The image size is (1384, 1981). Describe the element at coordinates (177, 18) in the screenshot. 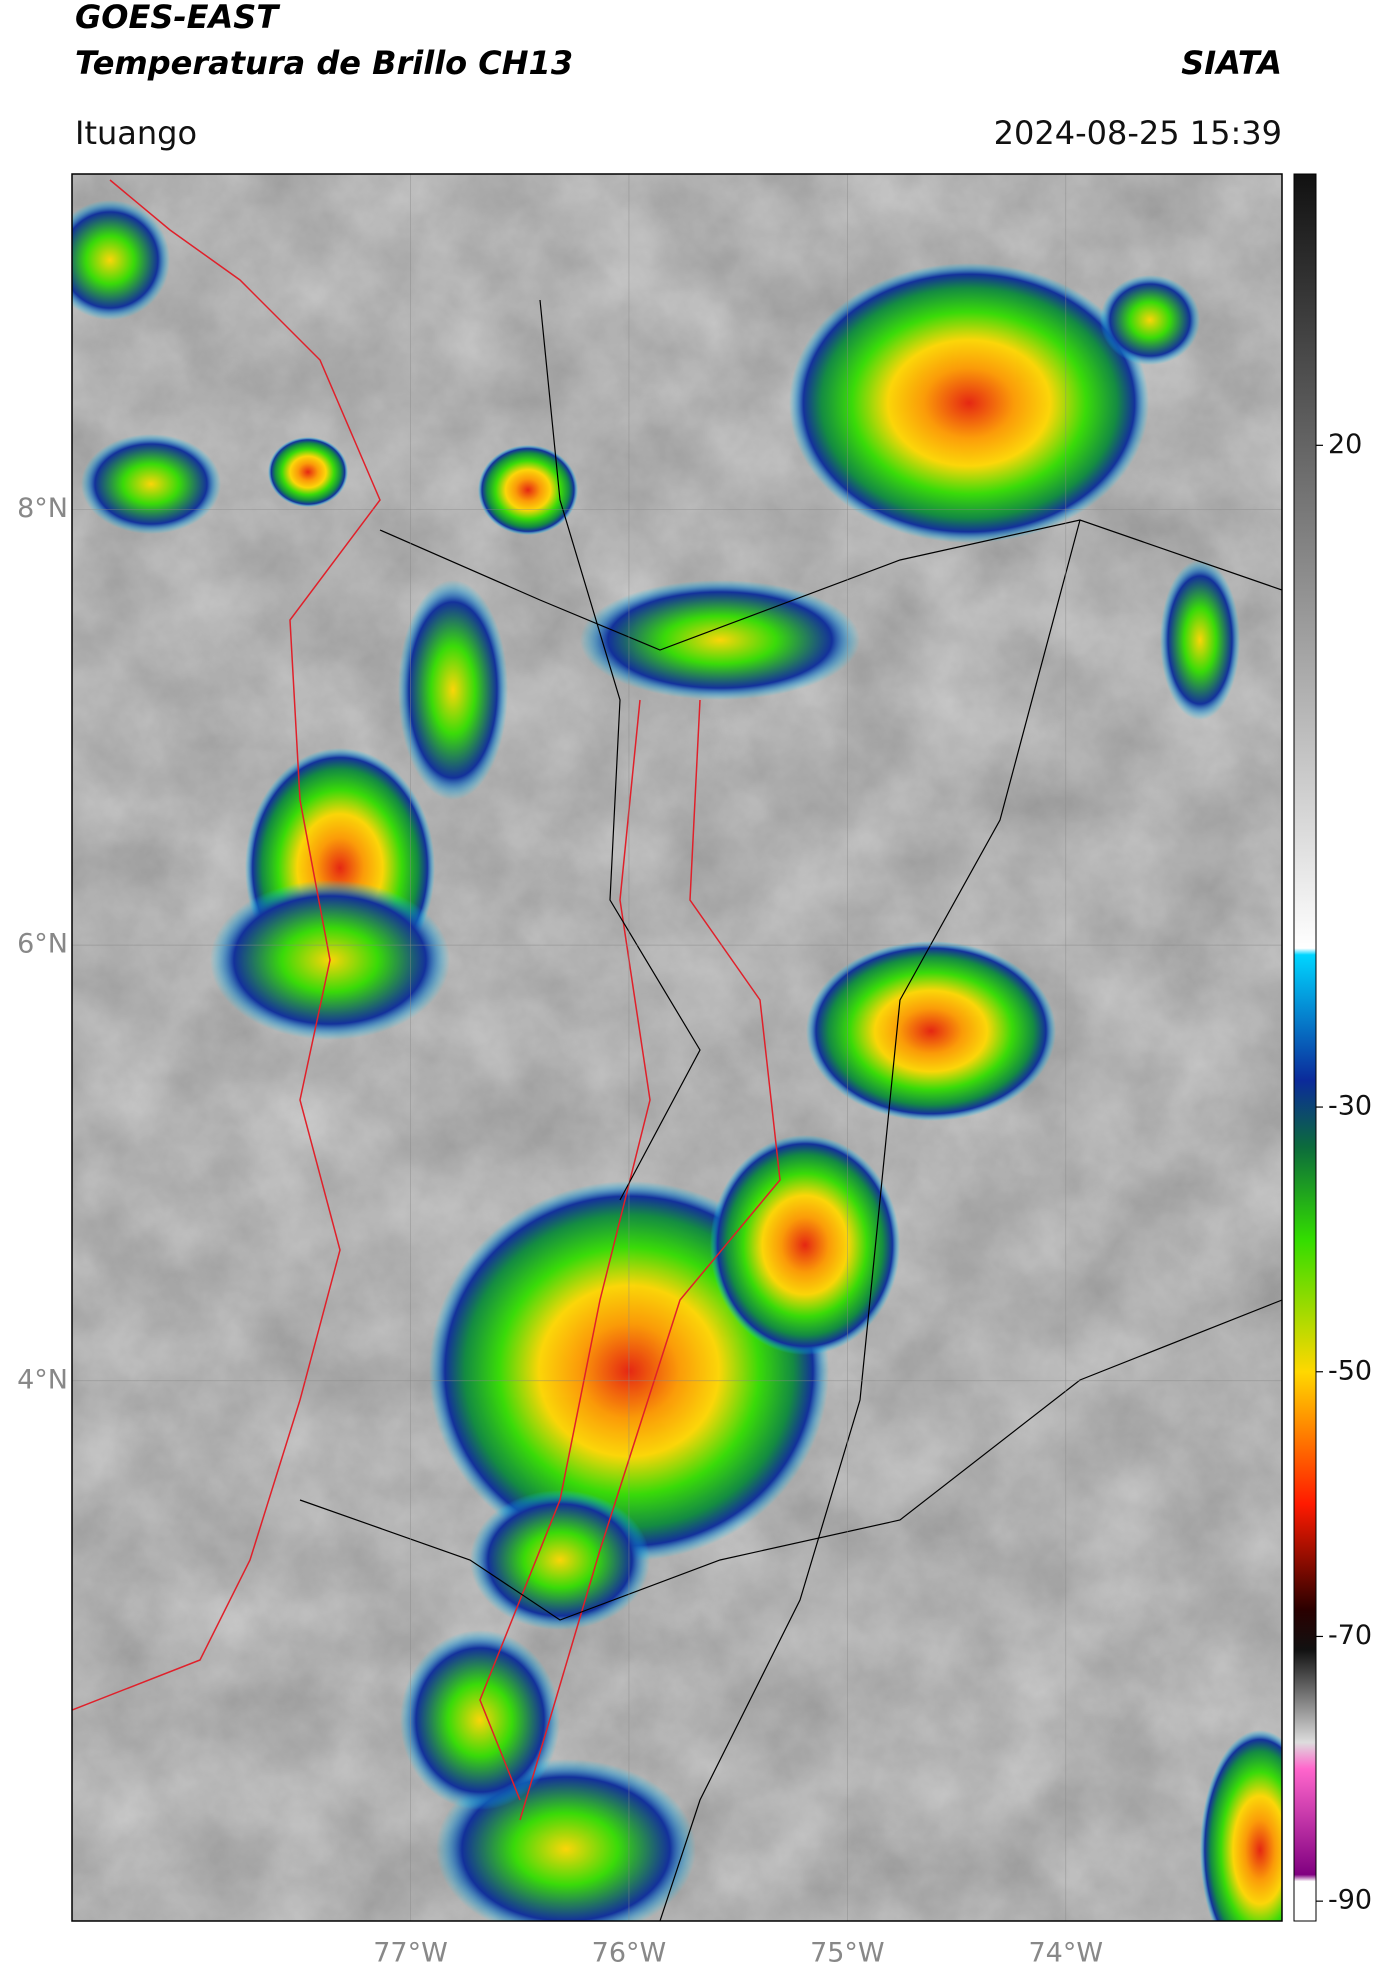

I see `title: GOES-EAST` at that location.